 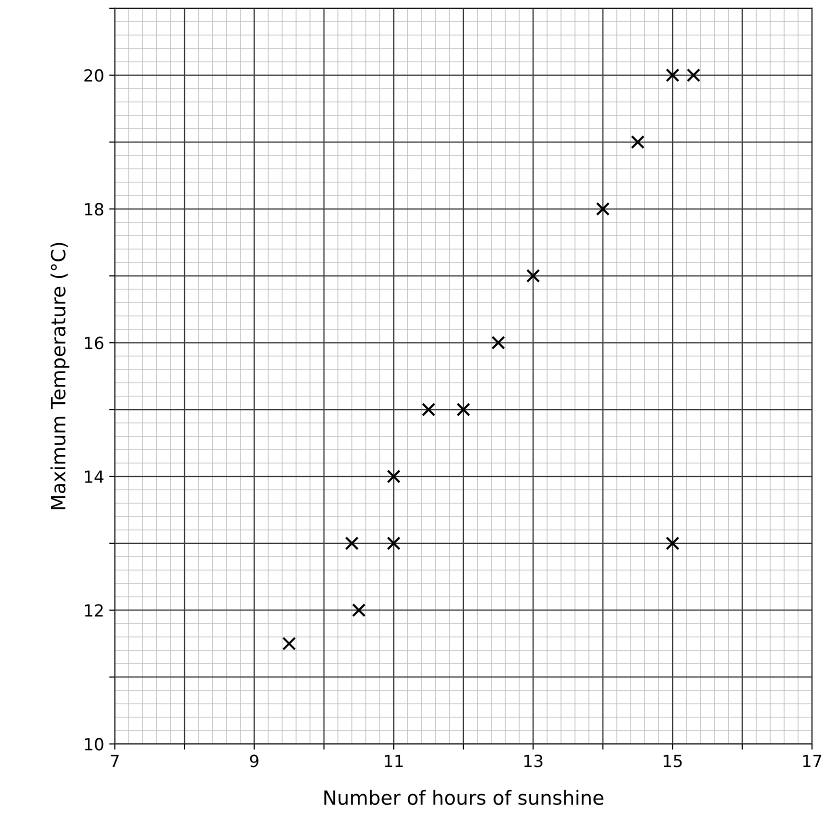 I want to click on y-tick-label: 10, so click(x=94, y=744).